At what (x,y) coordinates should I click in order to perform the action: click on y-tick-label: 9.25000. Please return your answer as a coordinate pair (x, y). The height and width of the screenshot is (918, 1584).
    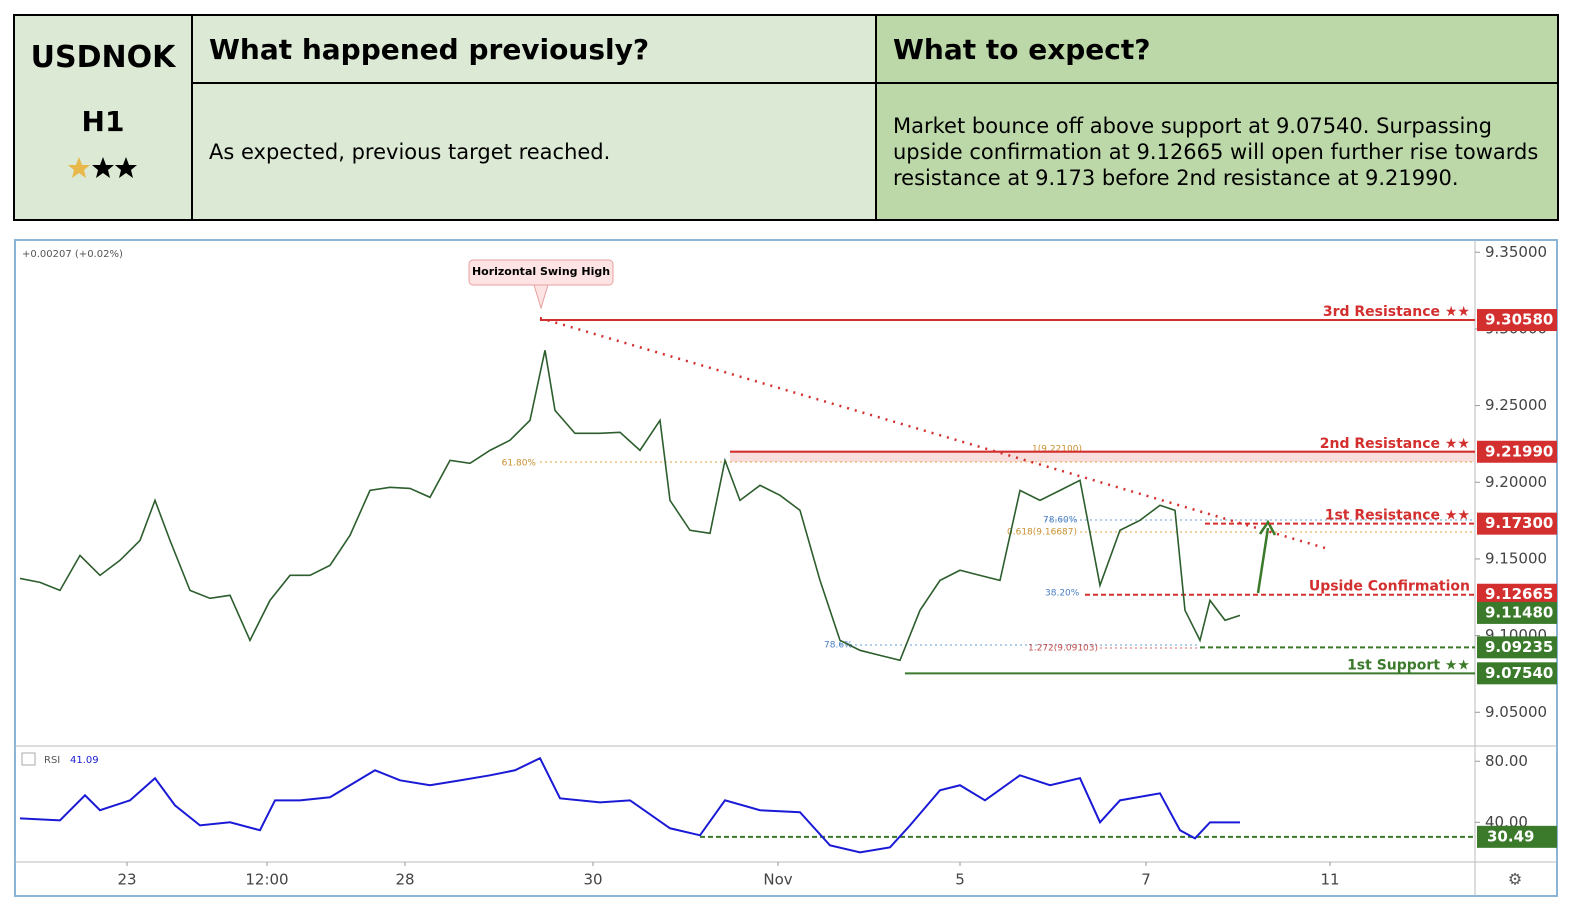
    Looking at the image, I should click on (1516, 405).